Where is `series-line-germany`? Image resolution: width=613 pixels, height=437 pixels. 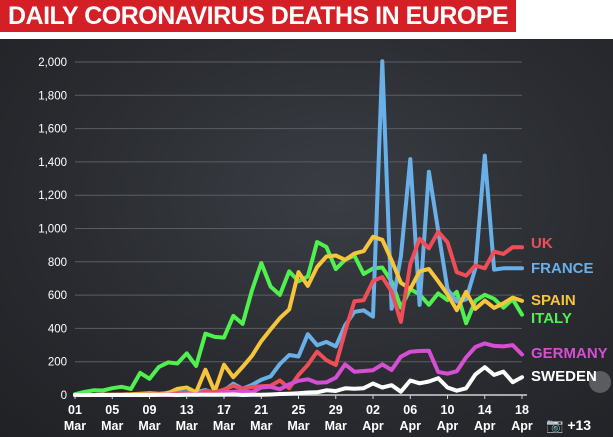
series-line-germany is located at coordinates (298, 369).